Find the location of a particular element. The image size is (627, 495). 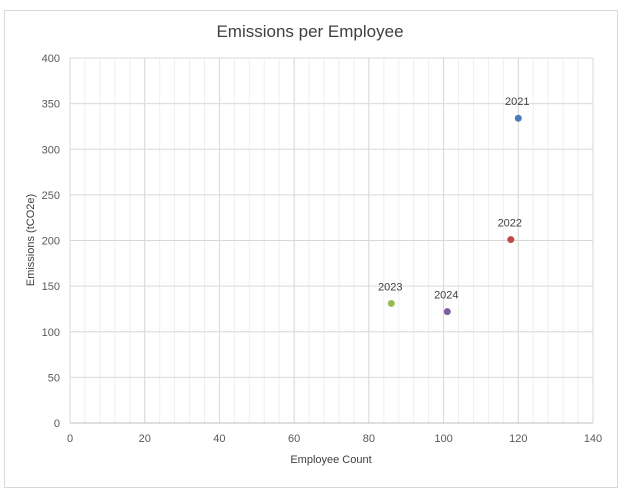

data-label-2024: 2024 is located at coordinates (446, 296).